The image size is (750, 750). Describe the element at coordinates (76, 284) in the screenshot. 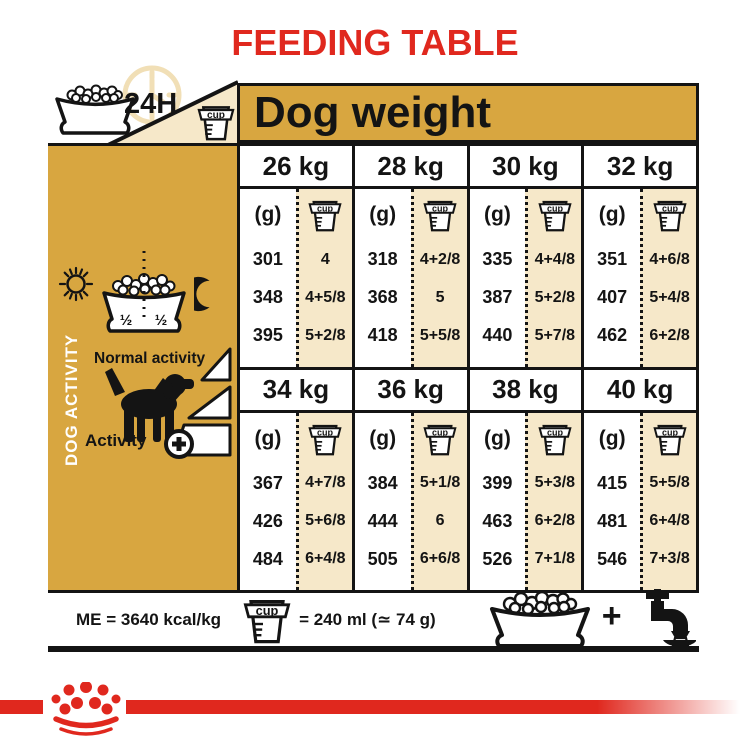

I see `sun-icon` at that location.